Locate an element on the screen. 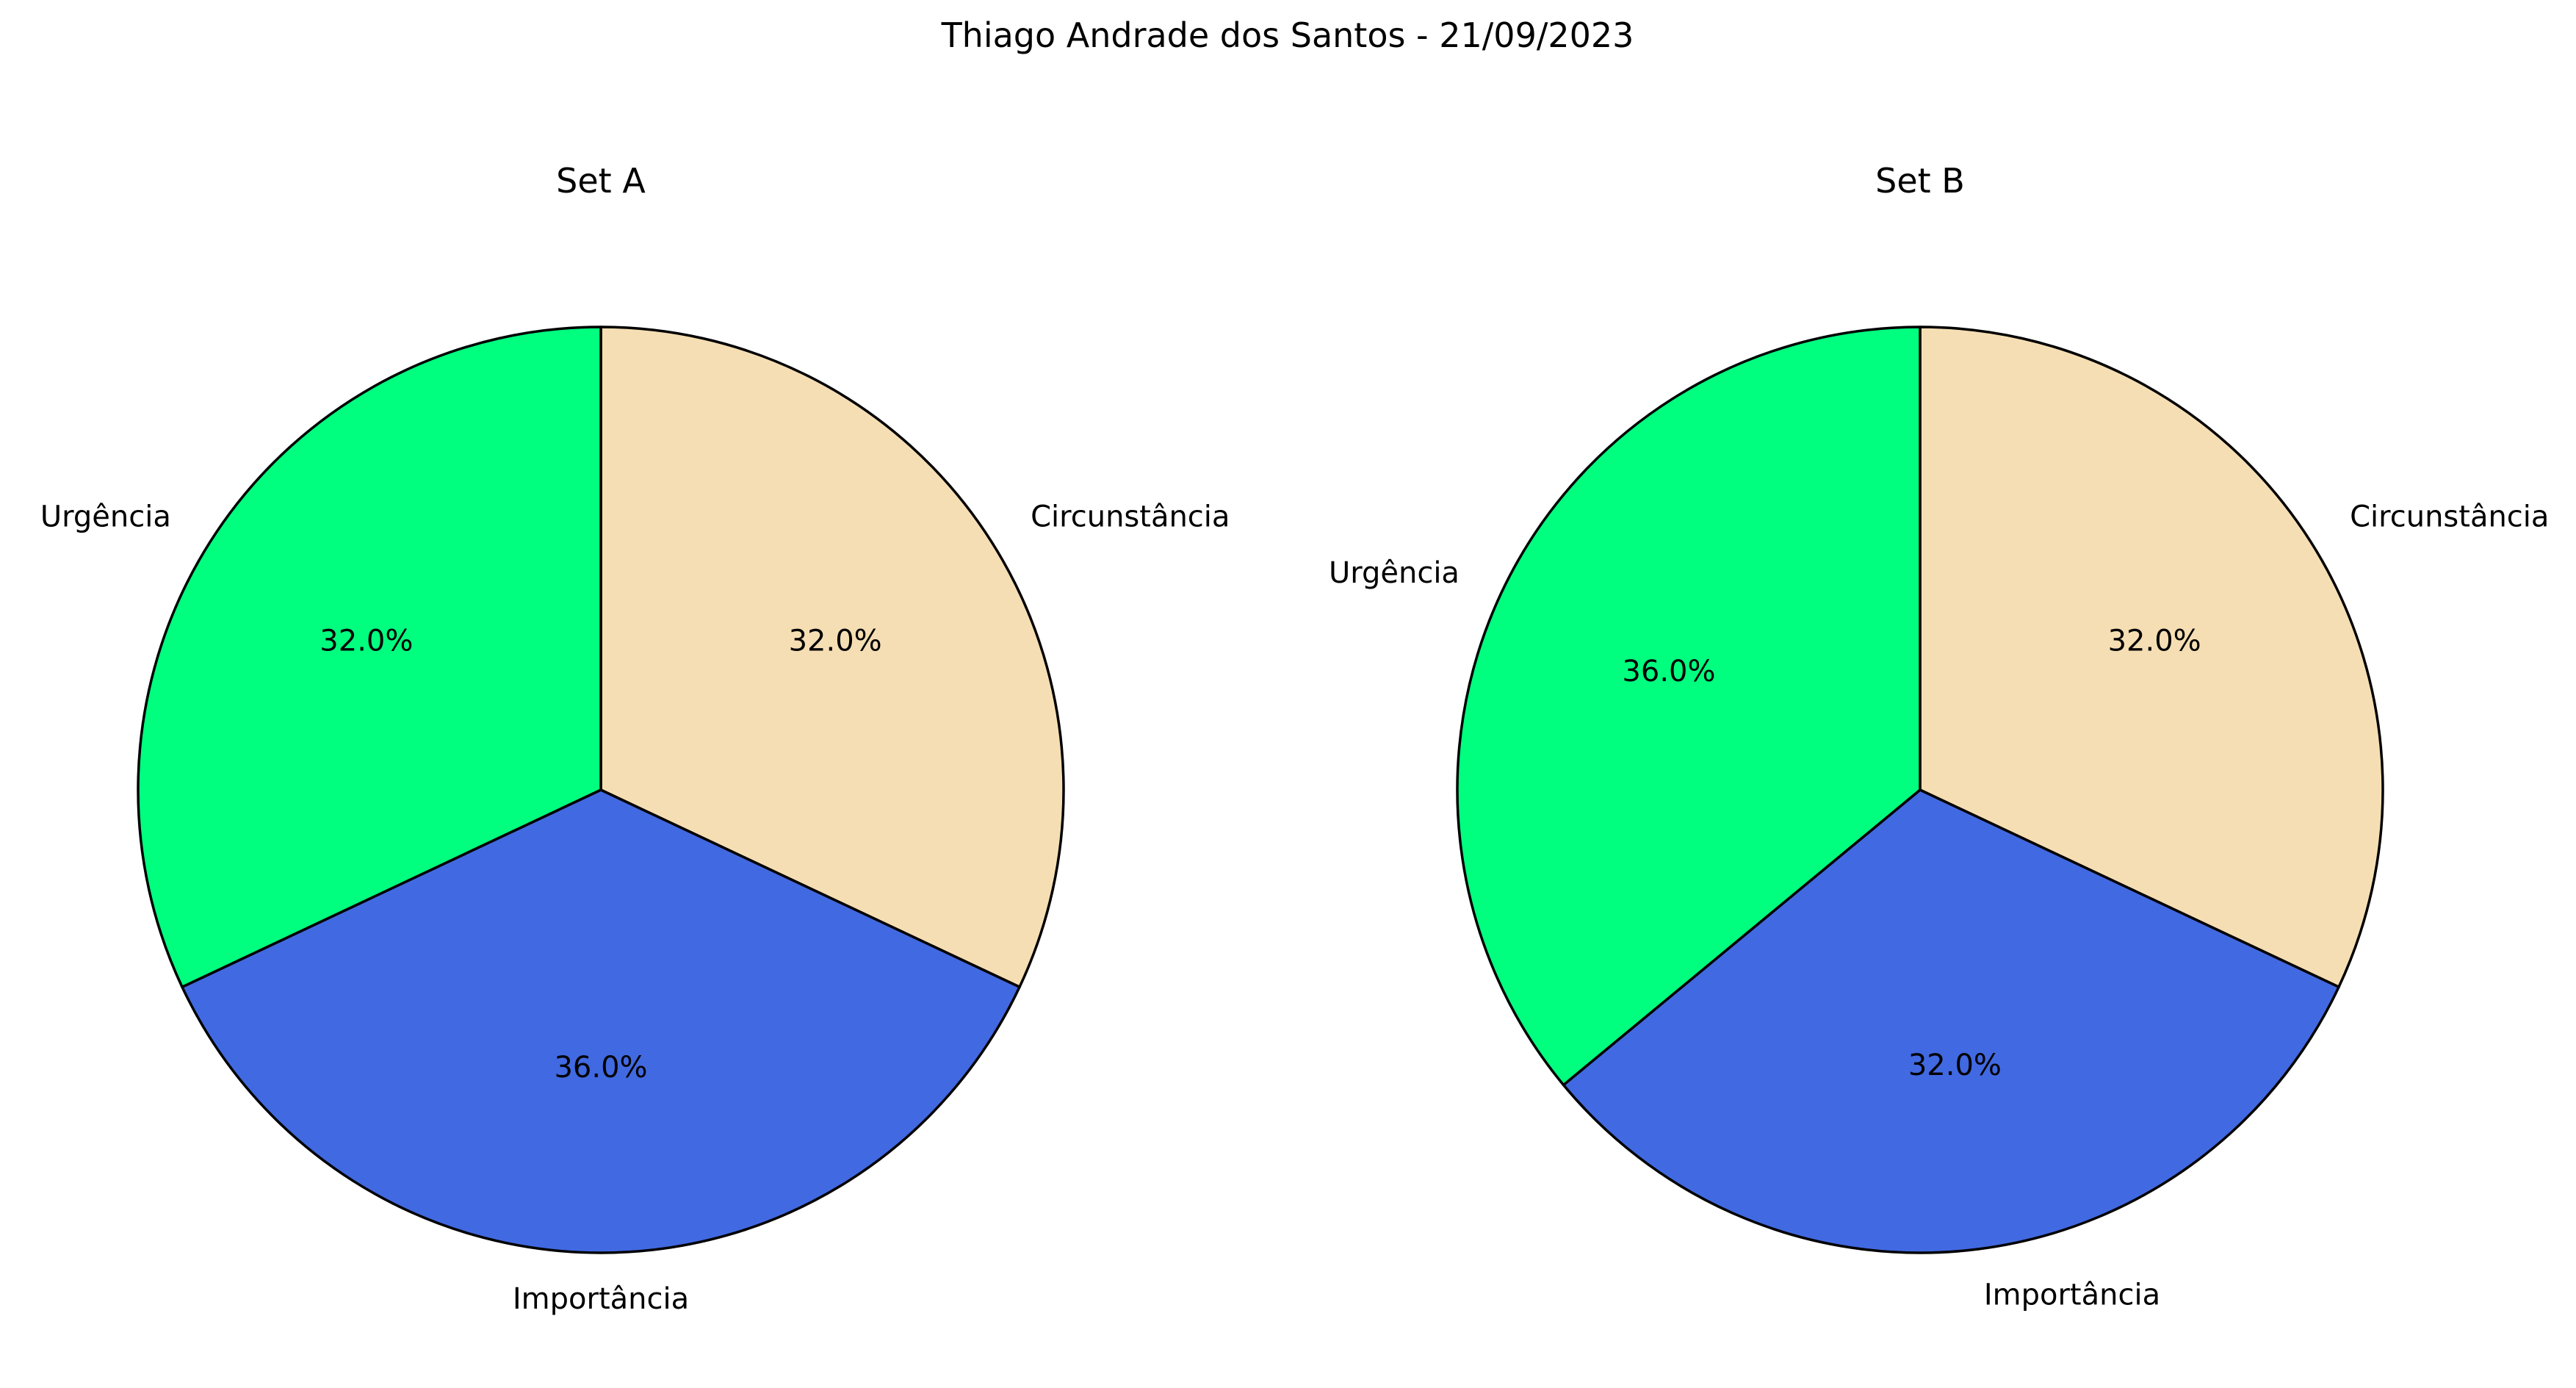  pct-label-importancia: 36.0% is located at coordinates (600, 1068).